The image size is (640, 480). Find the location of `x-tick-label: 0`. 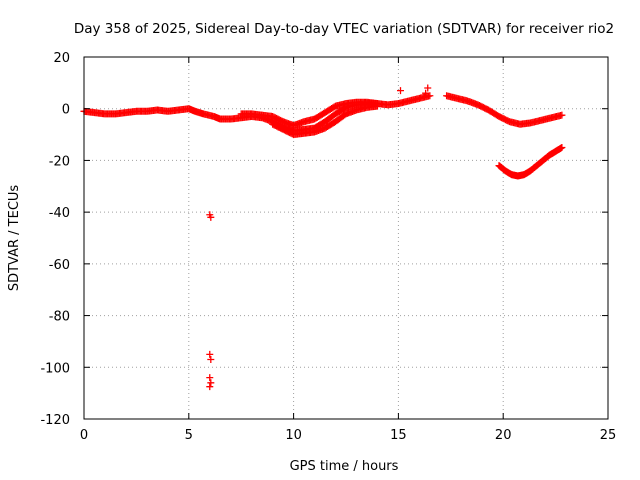

x-tick-label: 0 is located at coordinates (84, 435).